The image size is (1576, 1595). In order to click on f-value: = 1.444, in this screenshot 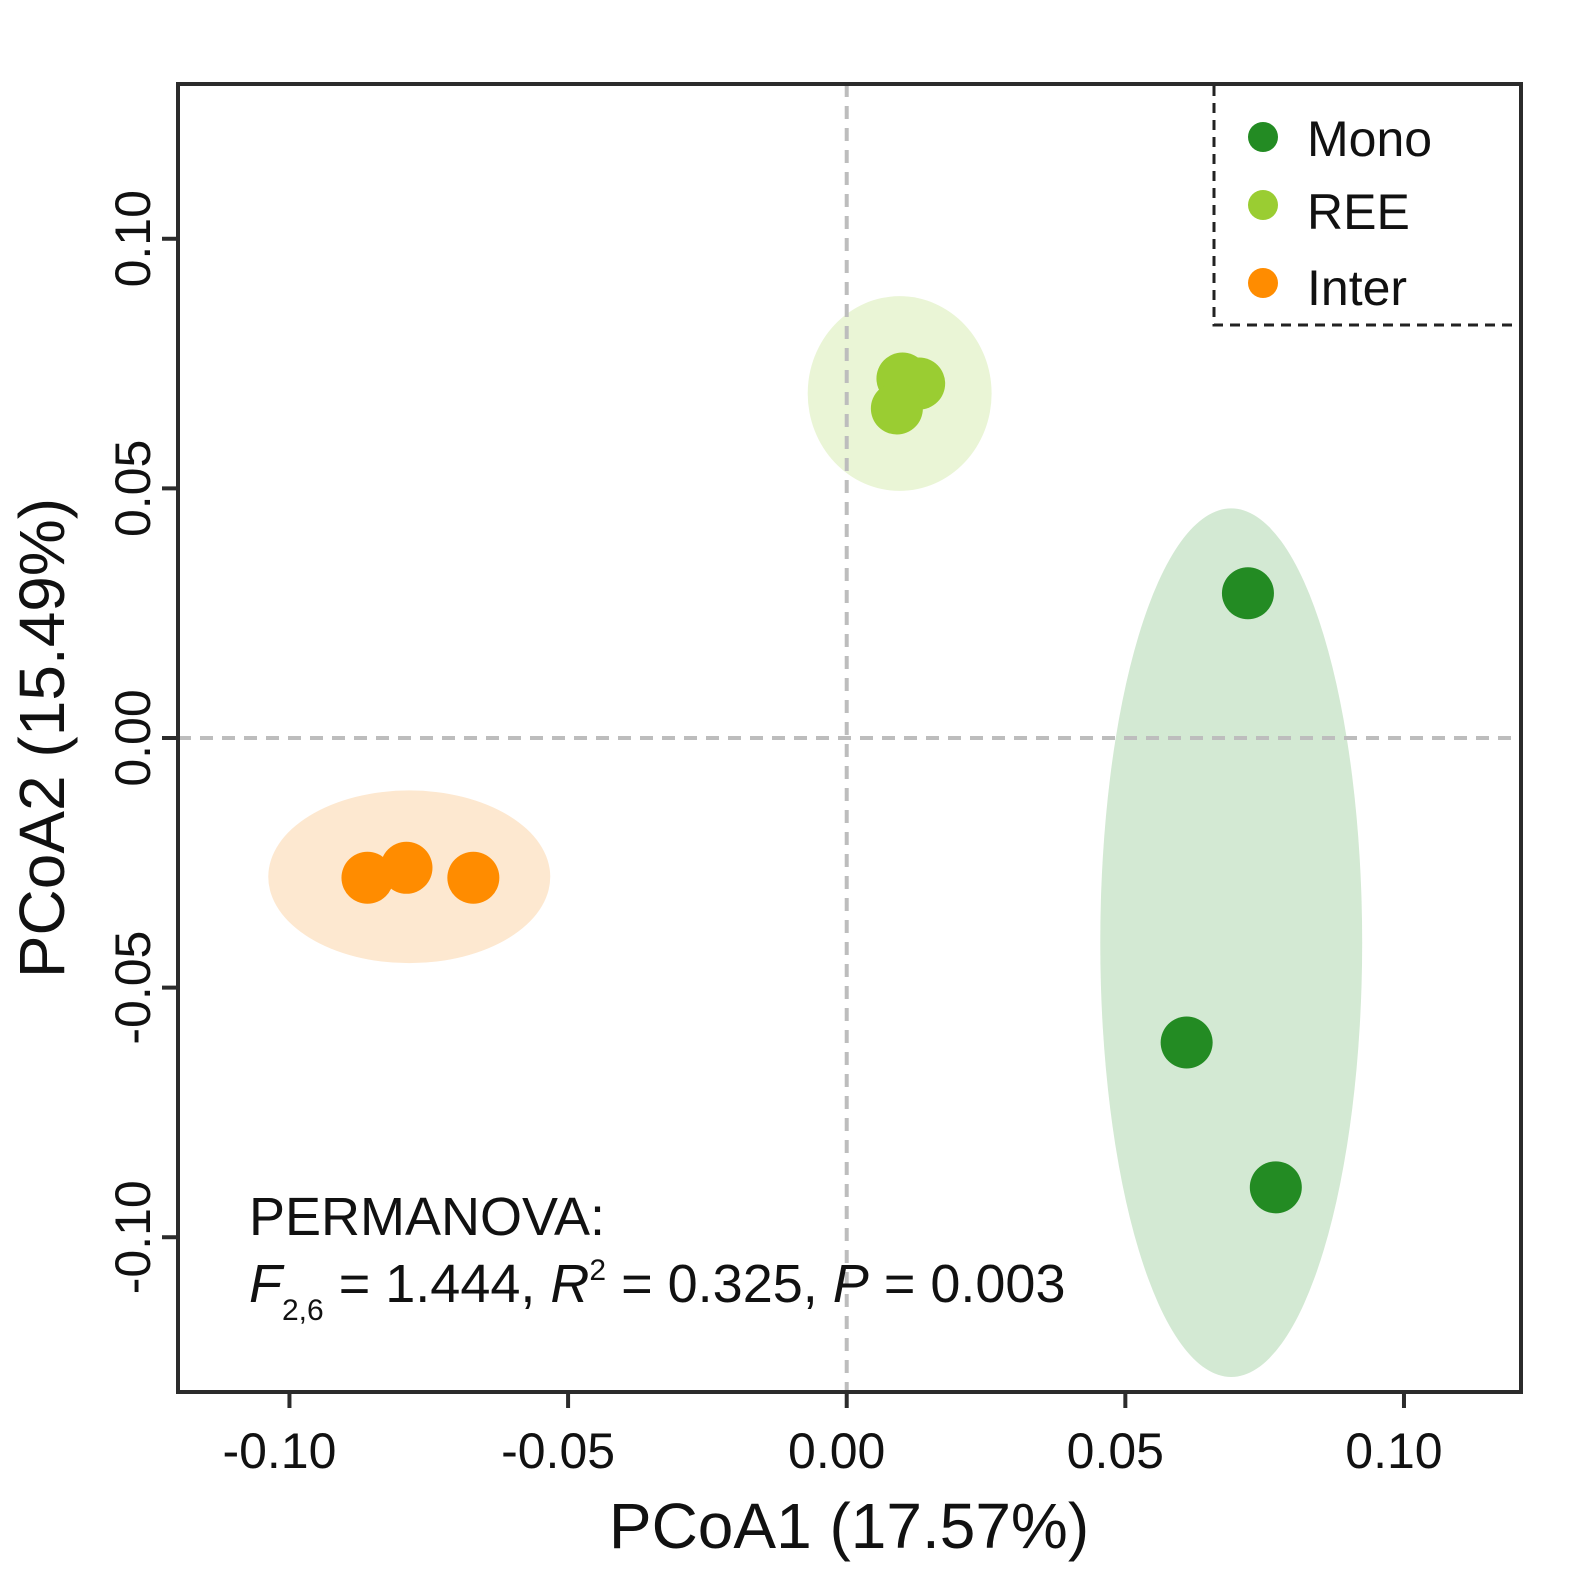, I will do `click(437, 1284)`.